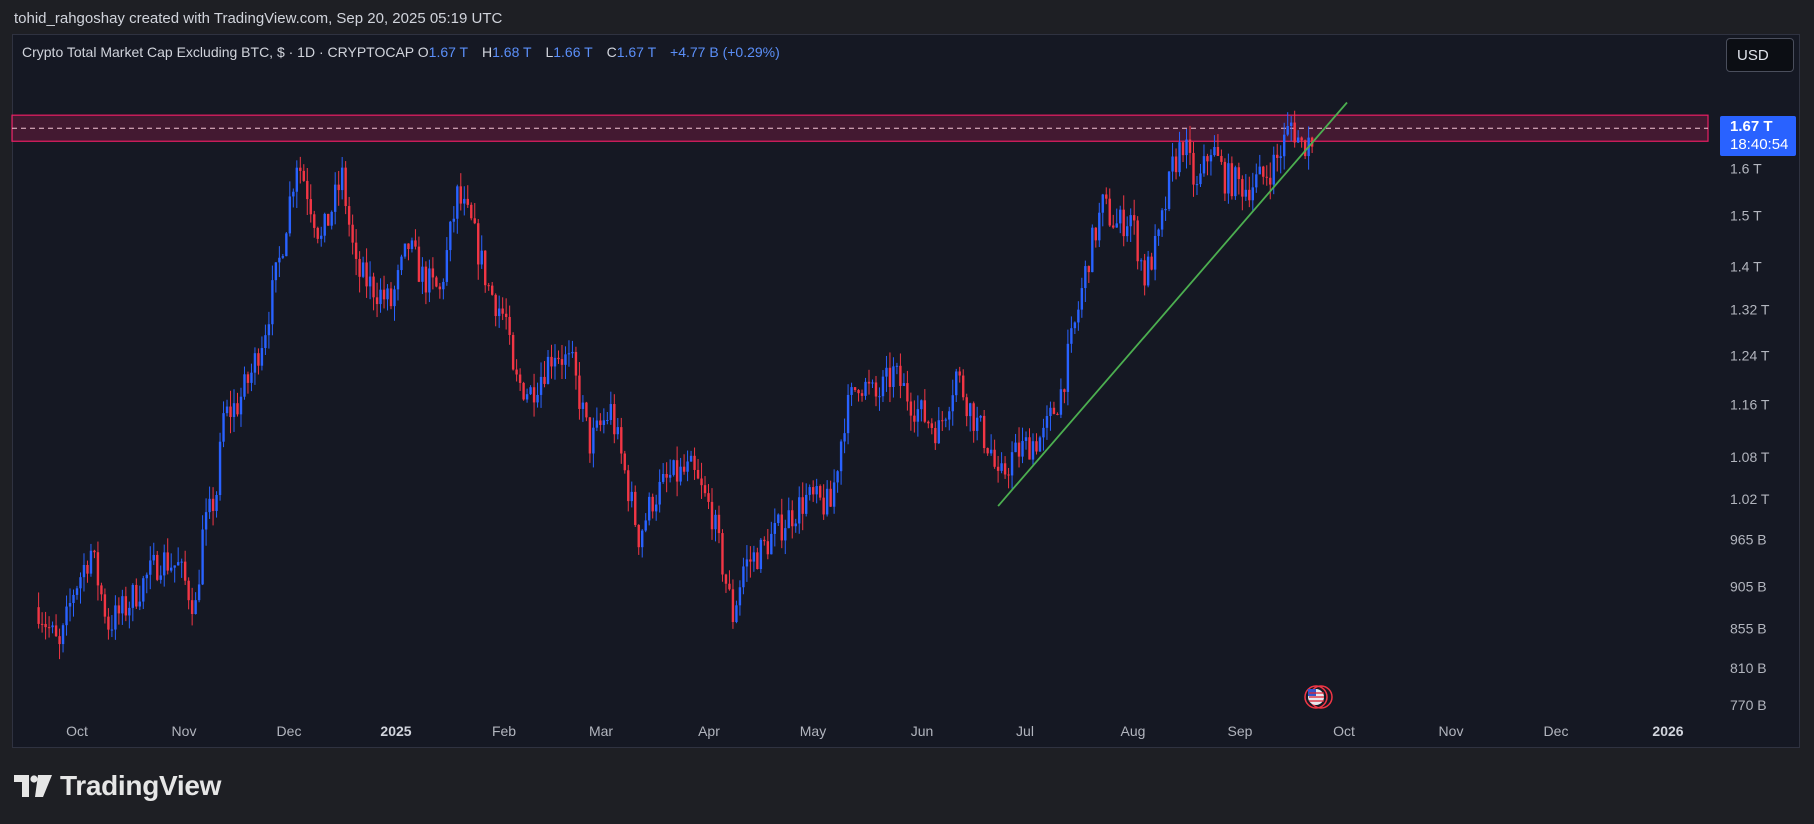 This screenshot has height=824, width=1814. I want to click on y-tick-label: 905 B, so click(1748, 587).